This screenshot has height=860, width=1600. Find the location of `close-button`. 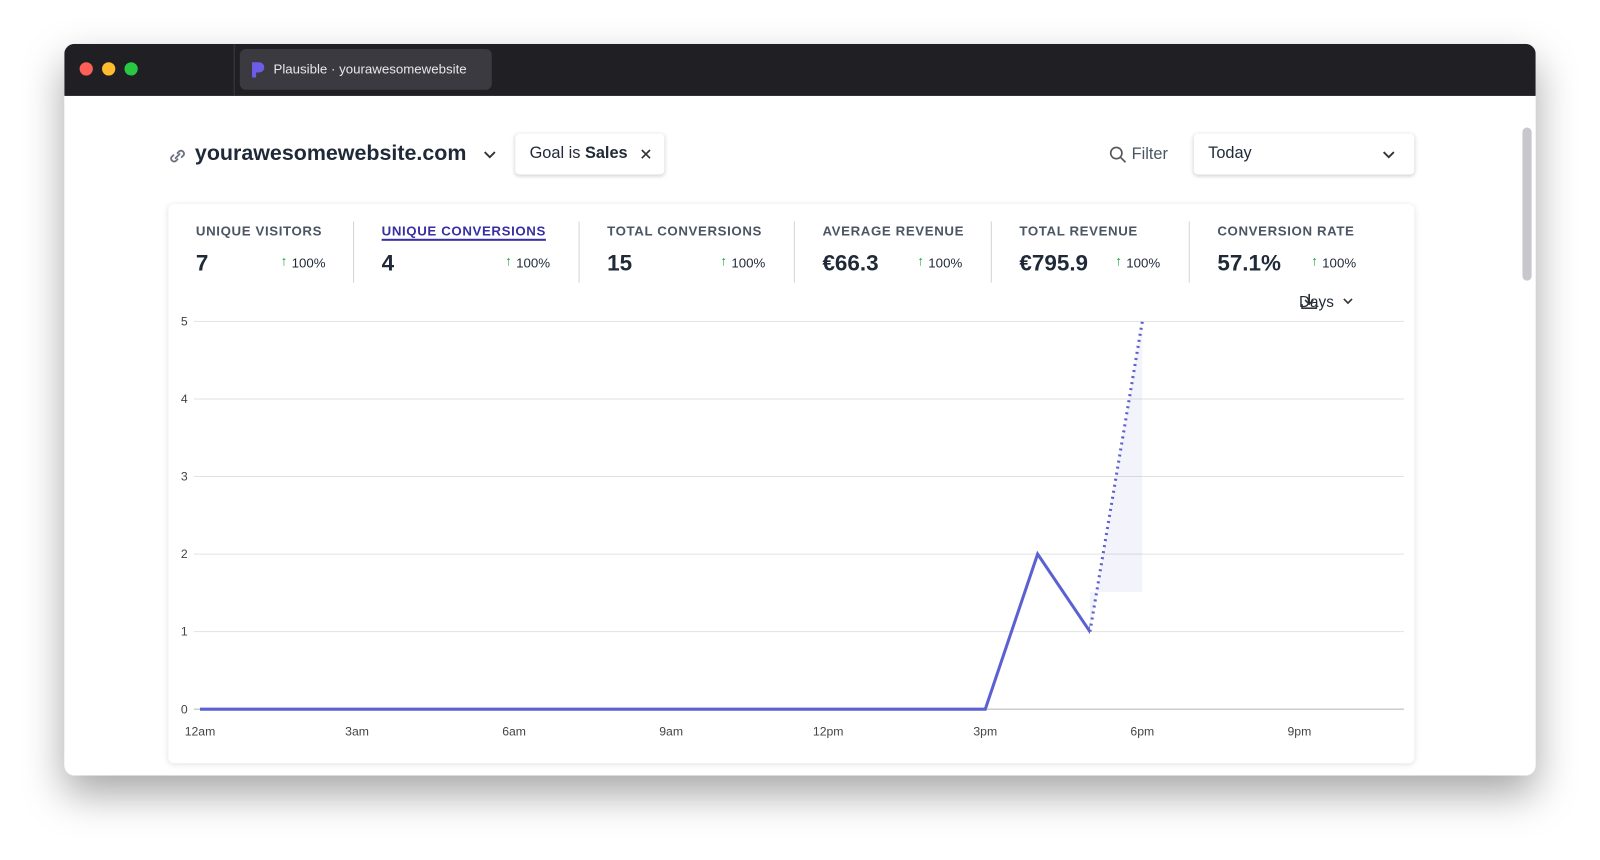

close-button is located at coordinates (86, 69).